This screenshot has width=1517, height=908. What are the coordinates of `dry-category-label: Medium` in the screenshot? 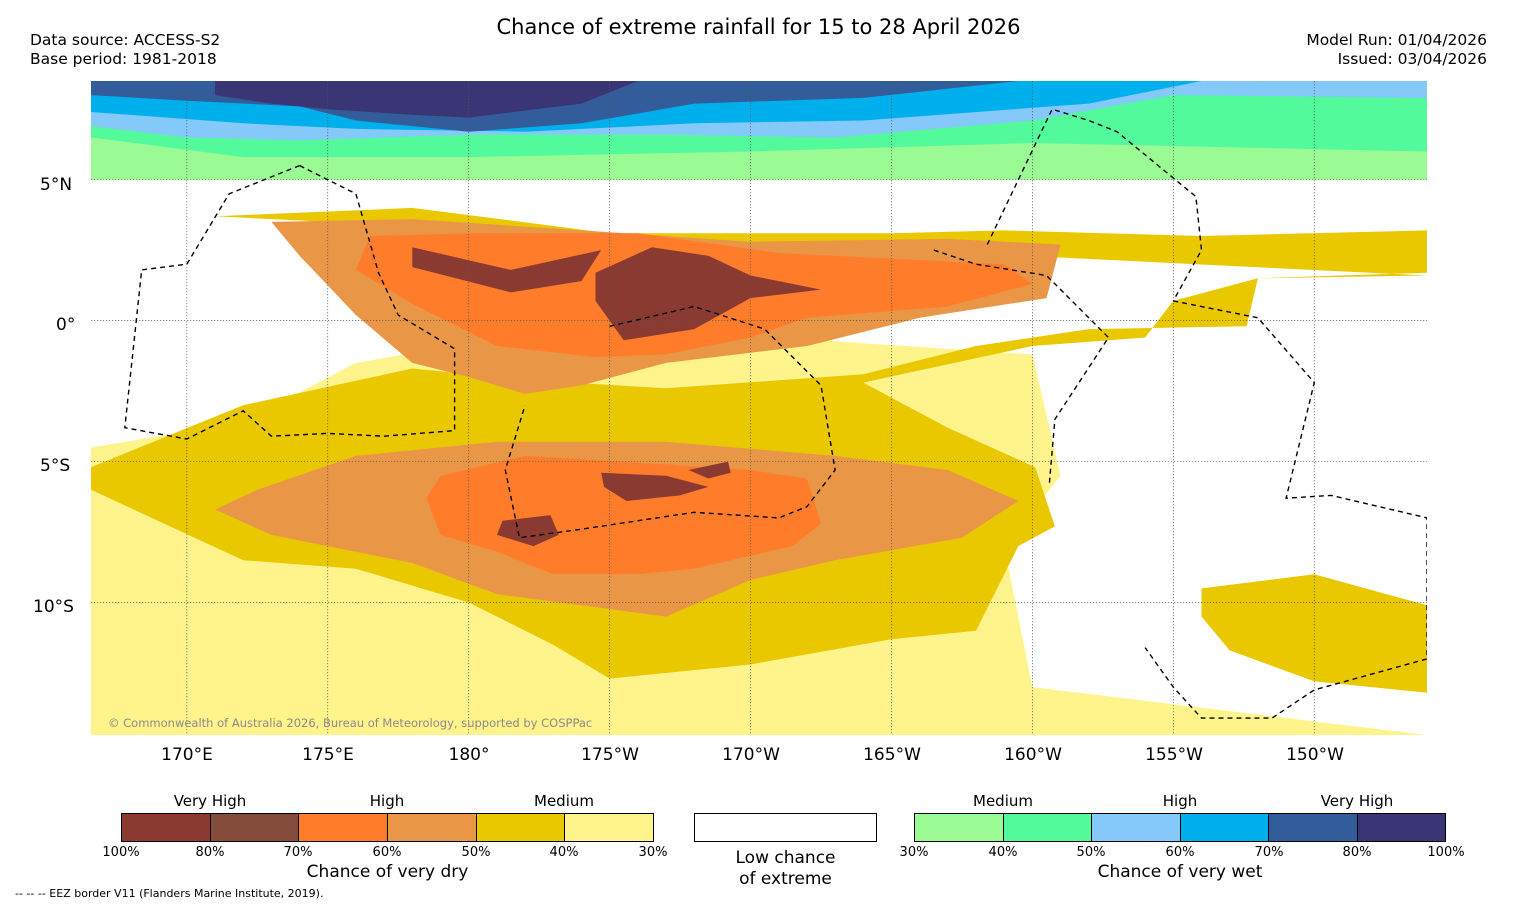 It's located at (564, 801).